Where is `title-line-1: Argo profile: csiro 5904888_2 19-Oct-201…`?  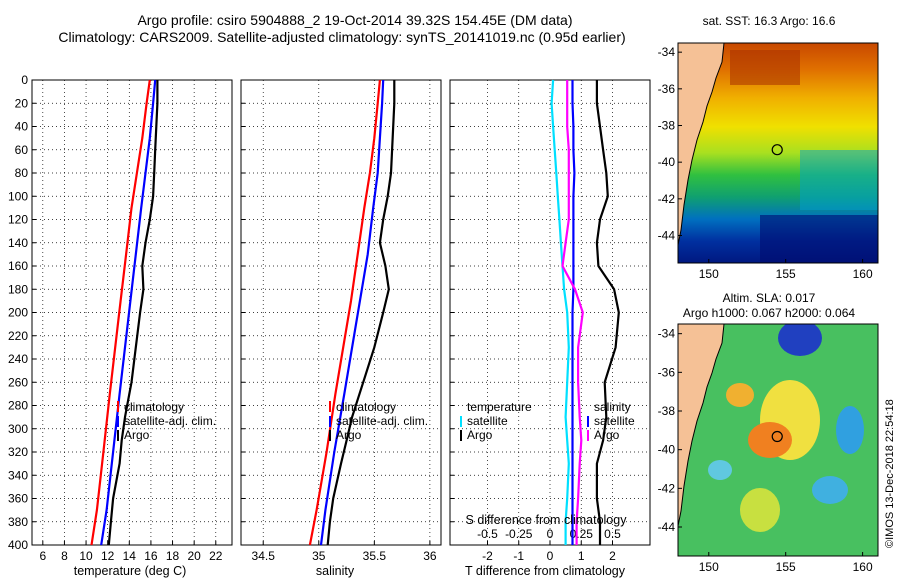 title-line-1: Argo profile: csiro 5904888_2 19-Oct-201… is located at coordinates (354, 20).